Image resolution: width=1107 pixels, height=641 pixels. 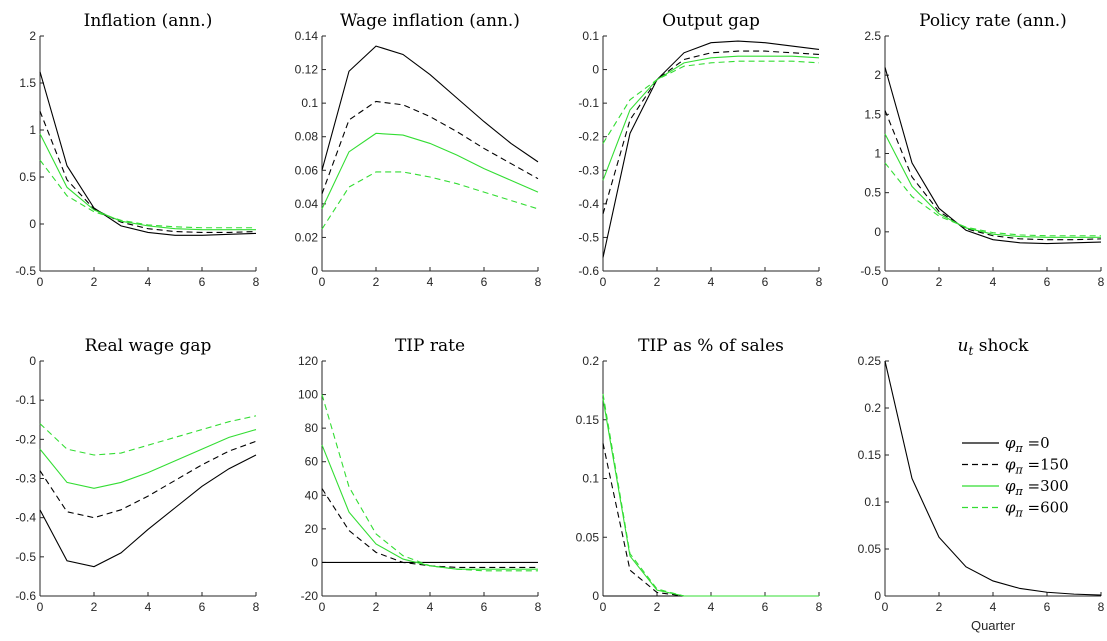 What do you see at coordinates (148, 346) in the screenshot?
I see `panel-title: Real wage gap` at bounding box center [148, 346].